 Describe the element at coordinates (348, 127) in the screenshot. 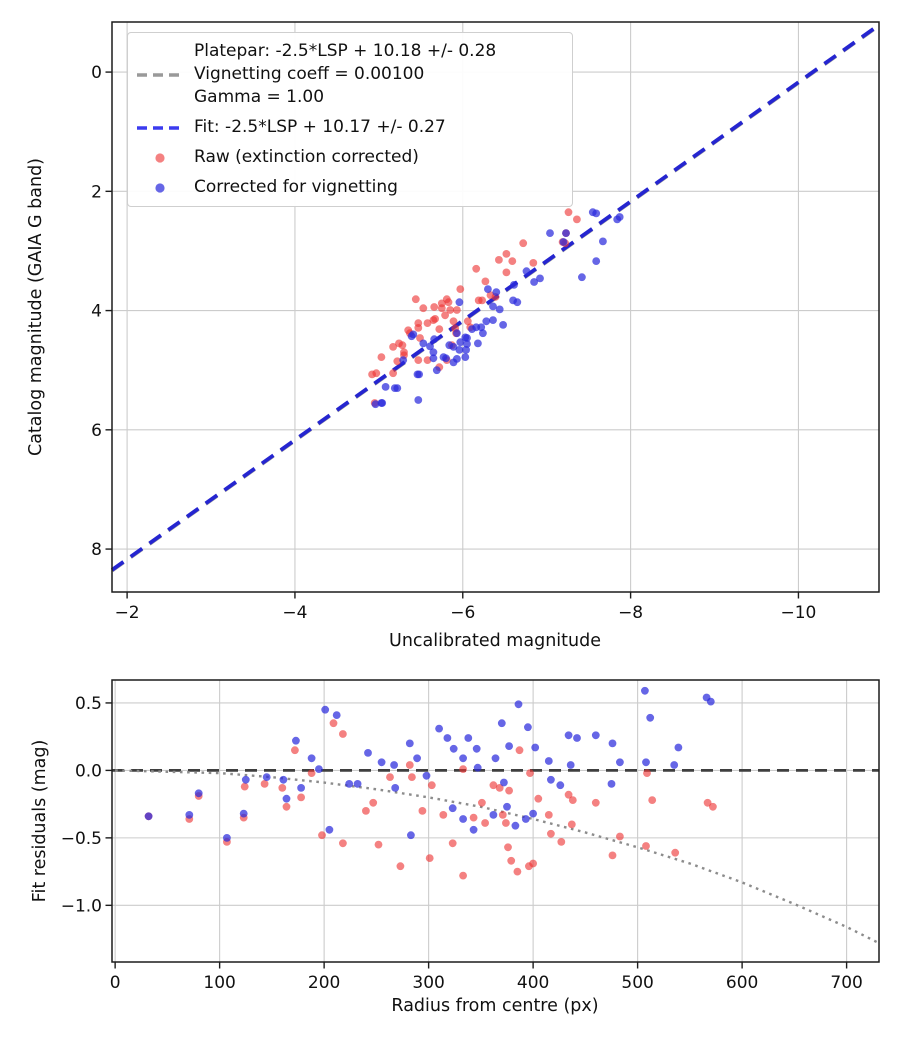

I see `legend-entry: Fit: -2.5*LSP + 10.17 +/- 0.27` at that location.